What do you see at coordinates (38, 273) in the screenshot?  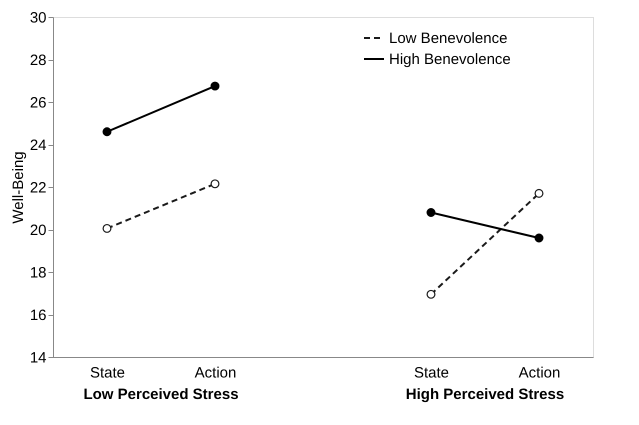 I see `y-tick-label: 18` at bounding box center [38, 273].